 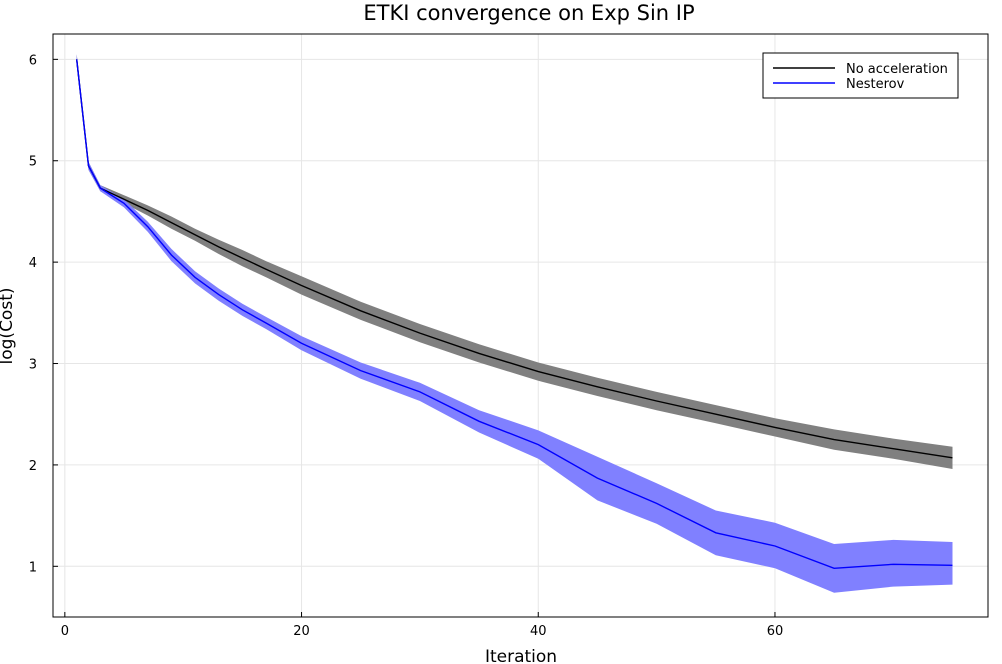 What do you see at coordinates (33, 263) in the screenshot?
I see `y-tick-label: 4` at bounding box center [33, 263].